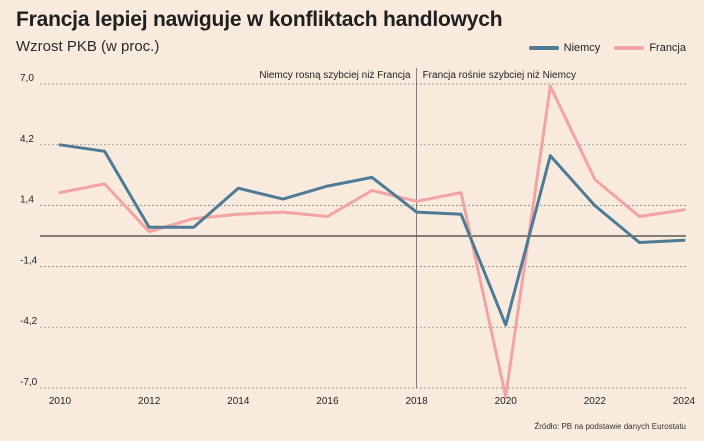  Describe the element at coordinates (543, 48) in the screenshot. I see `legend-swatch-niemcy` at that location.